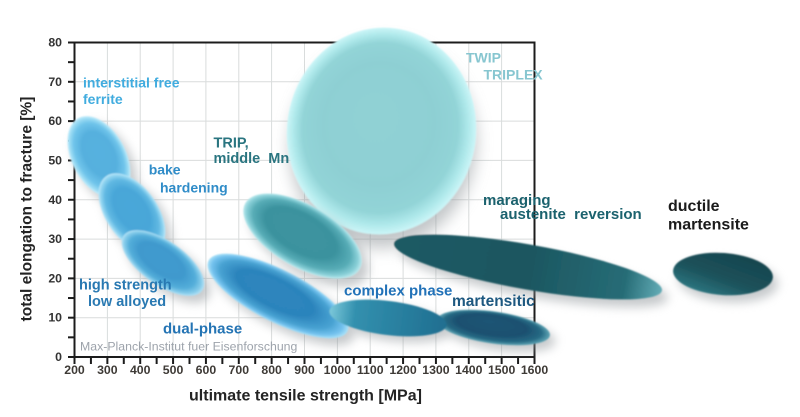 This screenshot has width=800, height=417. Describe the element at coordinates (202, 329) in the screenshot. I see `svg-text: dual-phase` at that location.